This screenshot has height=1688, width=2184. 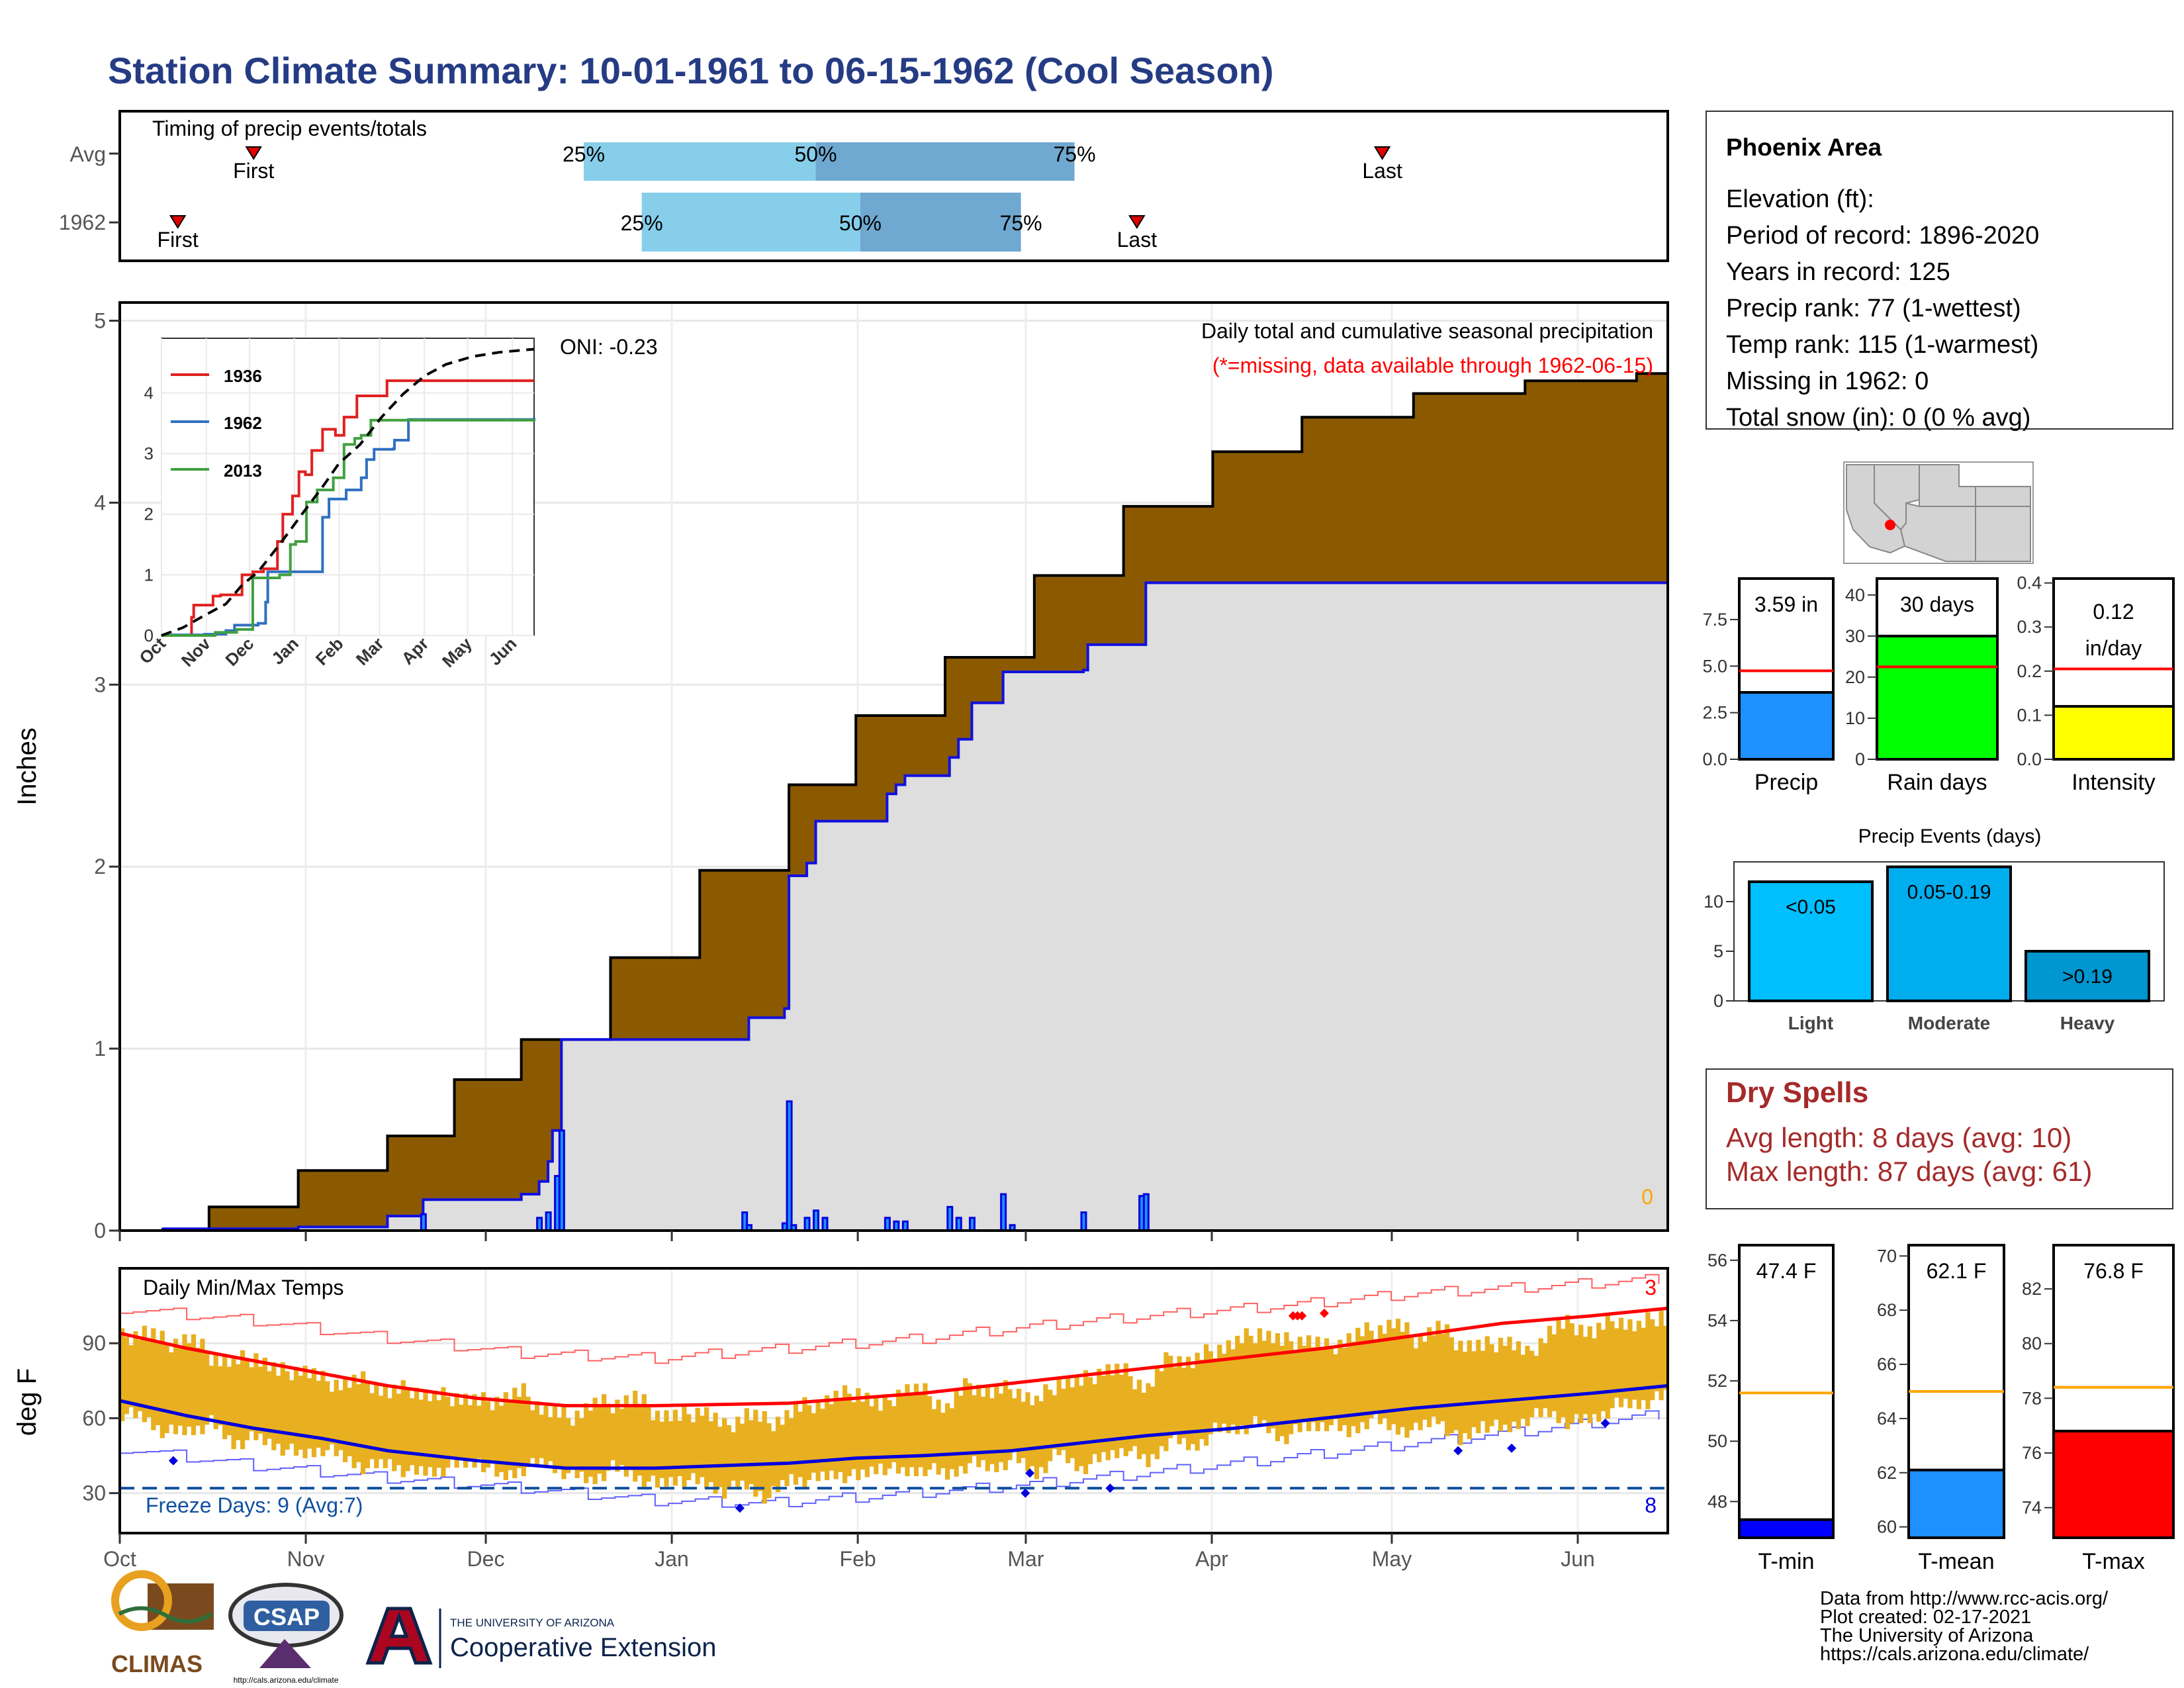 What do you see at coordinates (1717, 1501) in the screenshot?
I see `temp-summary-tick-label: 48` at bounding box center [1717, 1501].